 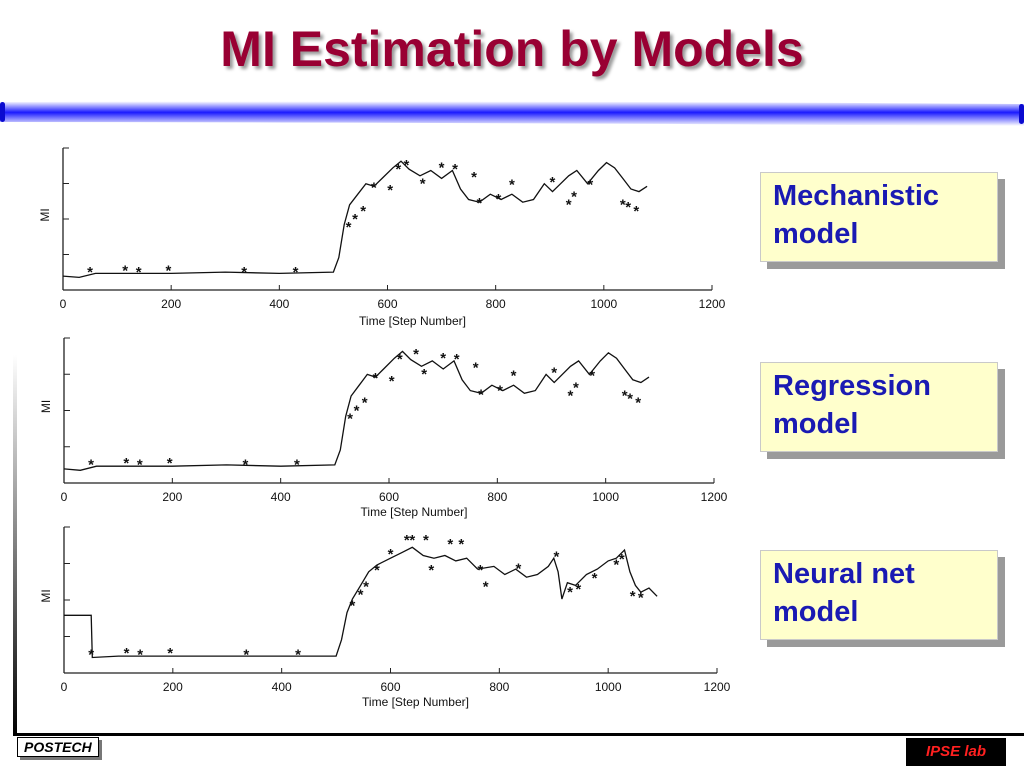 What do you see at coordinates (852, 386) in the screenshot?
I see `model-label-line1: Regression` at bounding box center [852, 386].